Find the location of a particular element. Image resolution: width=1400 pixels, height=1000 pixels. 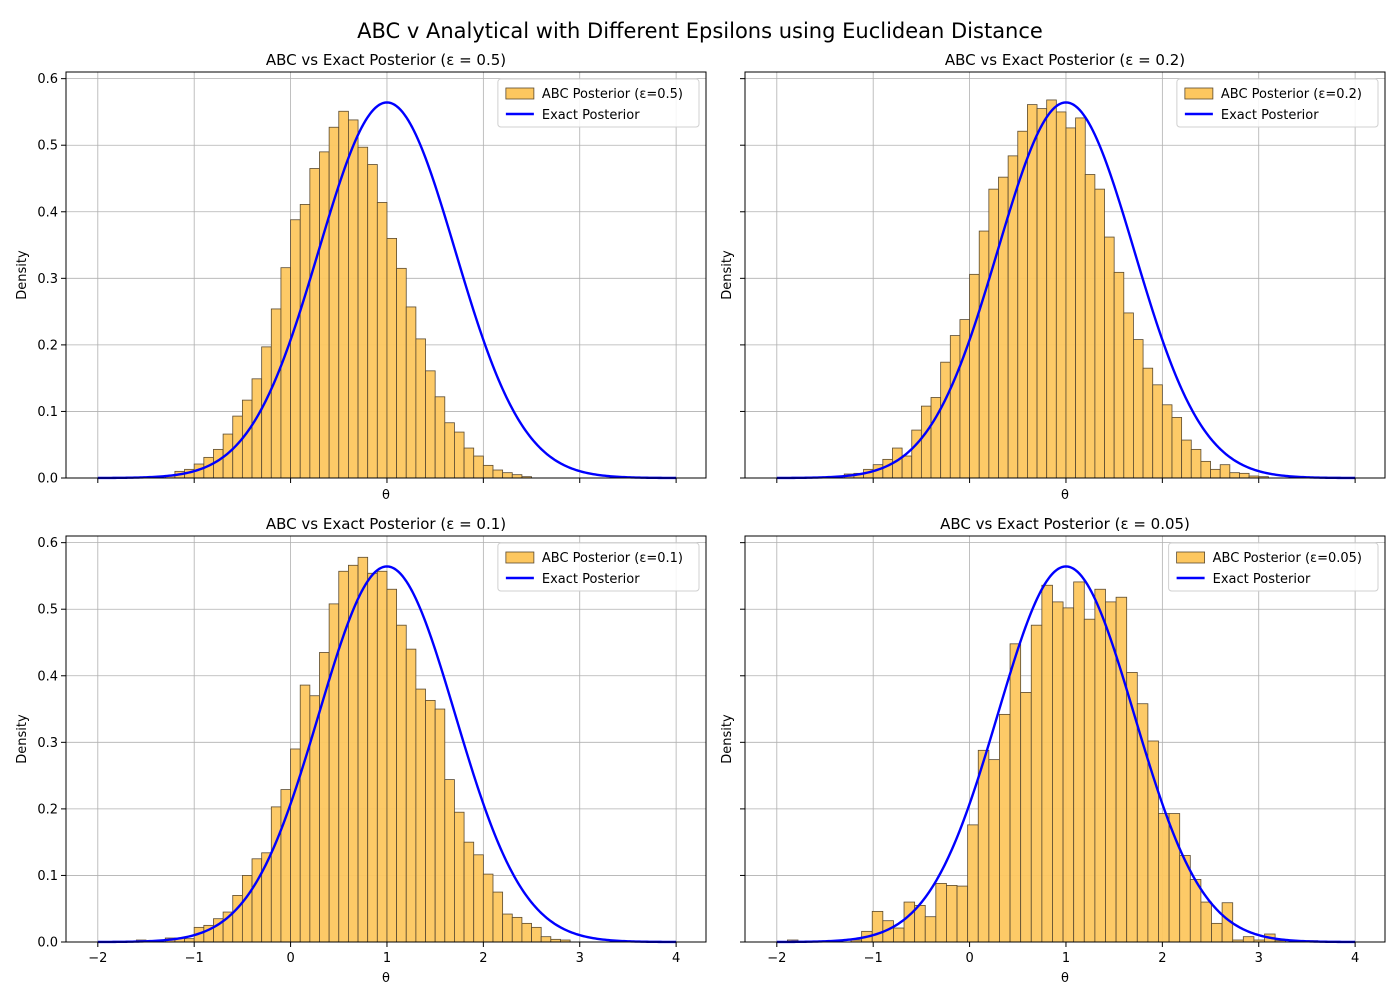

x-tick-label: 1 is located at coordinates (387, 958).